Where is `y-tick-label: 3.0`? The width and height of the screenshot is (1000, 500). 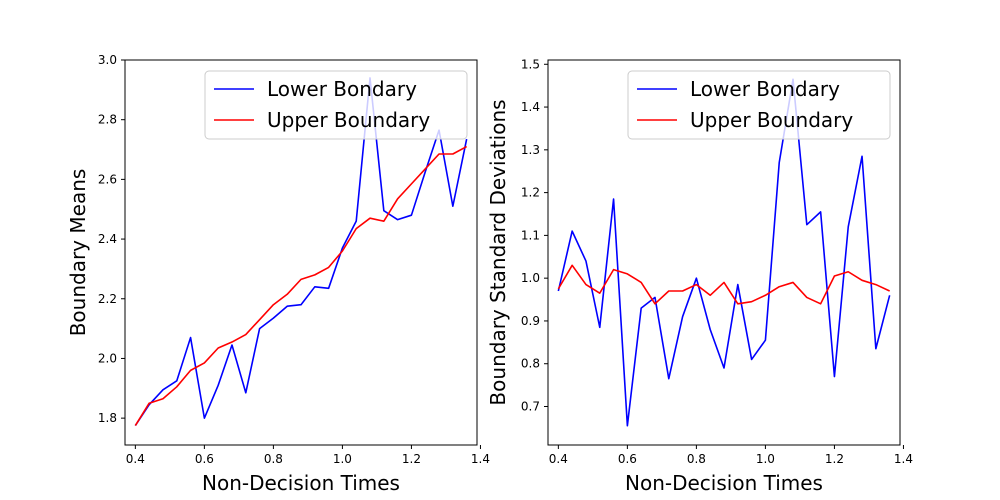
y-tick-label: 3.0 is located at coordinates (107, 60).